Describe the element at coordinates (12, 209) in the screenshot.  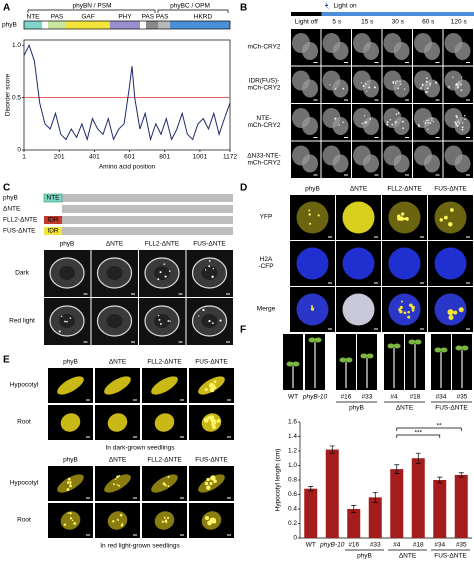
I see `construct-name: ΔNTE` at that location.